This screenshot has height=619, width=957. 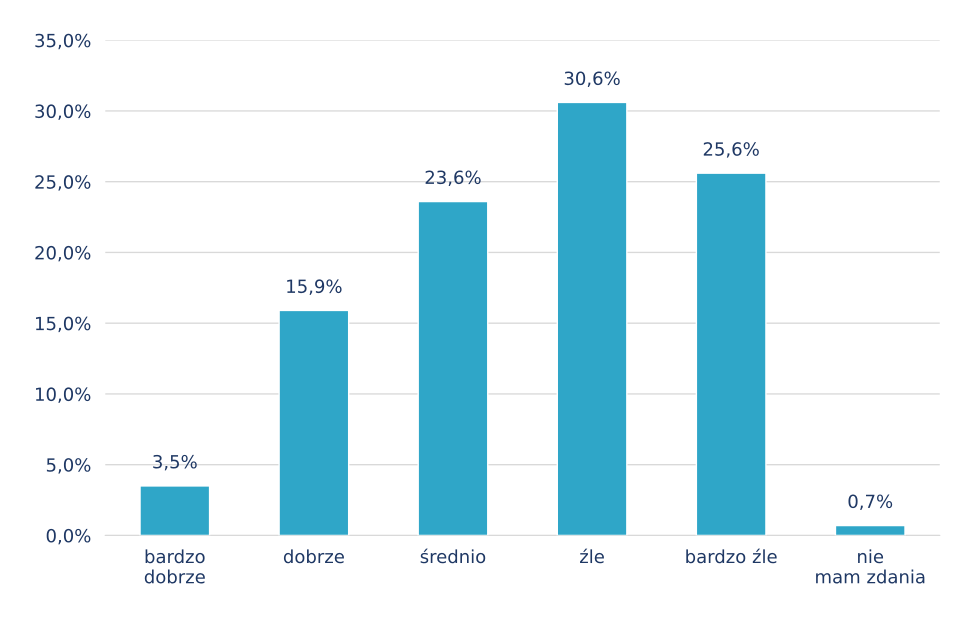 I want to click on y-tick-label: 10,0%, so click(x=63, y=395).